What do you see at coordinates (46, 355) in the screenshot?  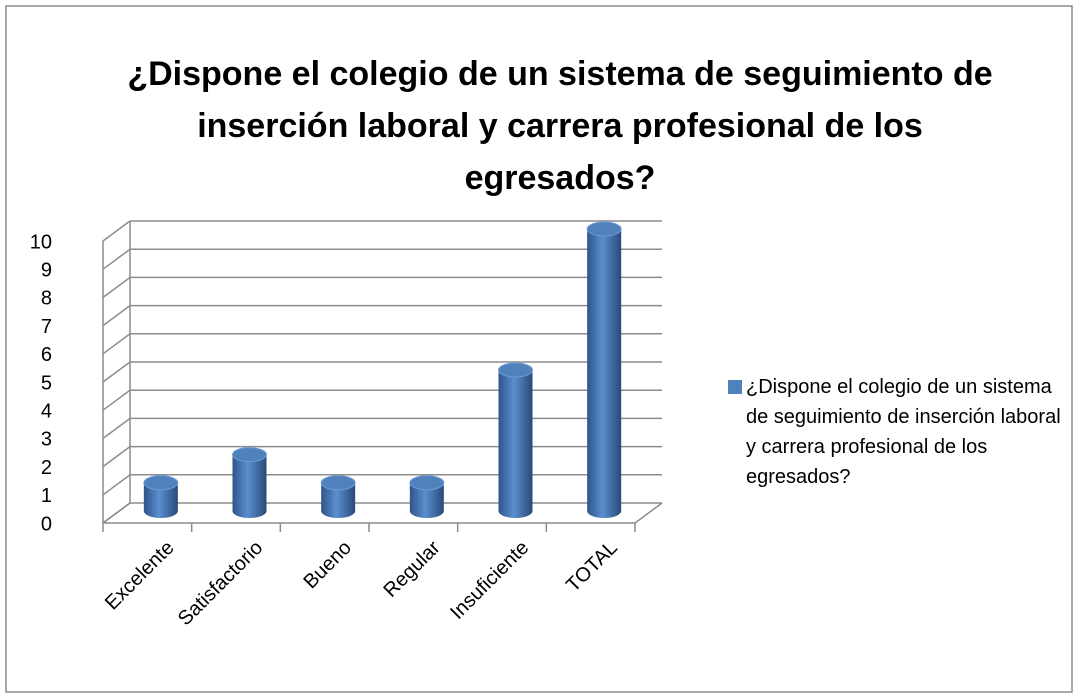 I see `y-tick-label: 6` at bounding box center [46, 355].